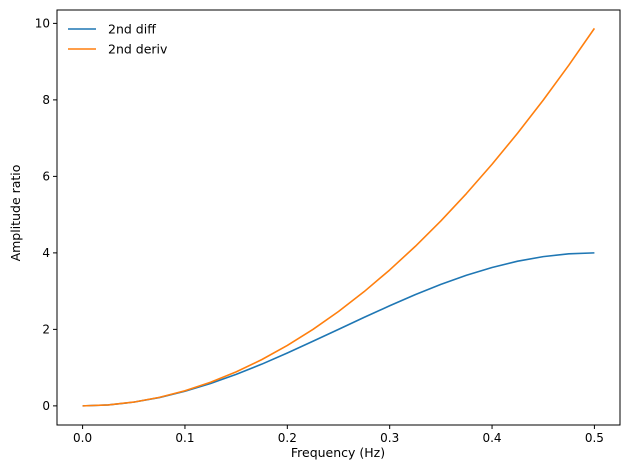 Image resolution: width=630 pixels, height=474 pixels. Describe the element at coordinates (46, 253) in the screenshot. I see `y-tick-label: 4` at that location.